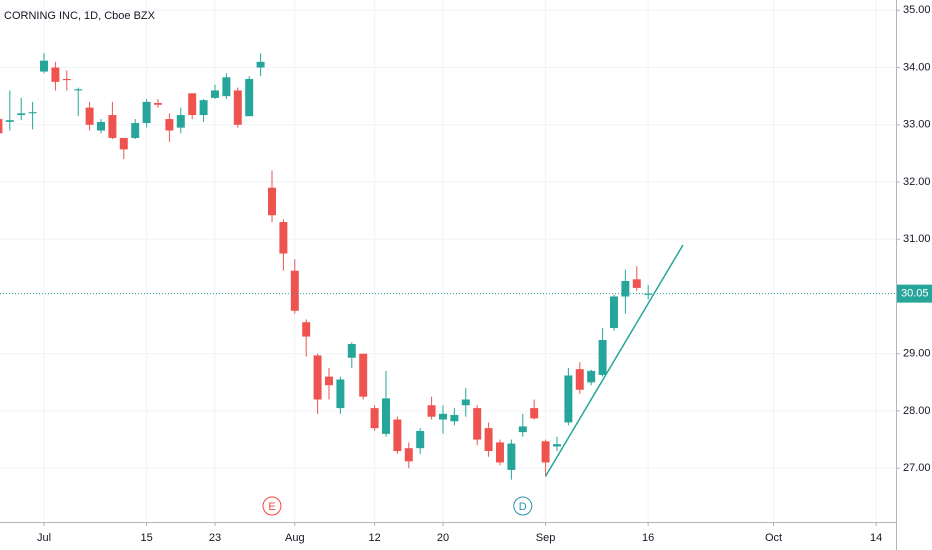 Image resolution: width=932 pixels, height=550 pixels. What do you see at coordinates (876, 538) in the screenshot?
I see `x-tick-label: 14` at bounding box center [876, 538].